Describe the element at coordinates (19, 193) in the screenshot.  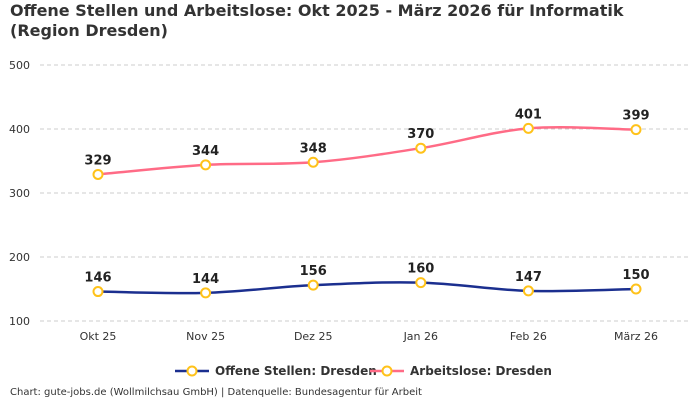
I see `y-tick-label: 300` at that location.